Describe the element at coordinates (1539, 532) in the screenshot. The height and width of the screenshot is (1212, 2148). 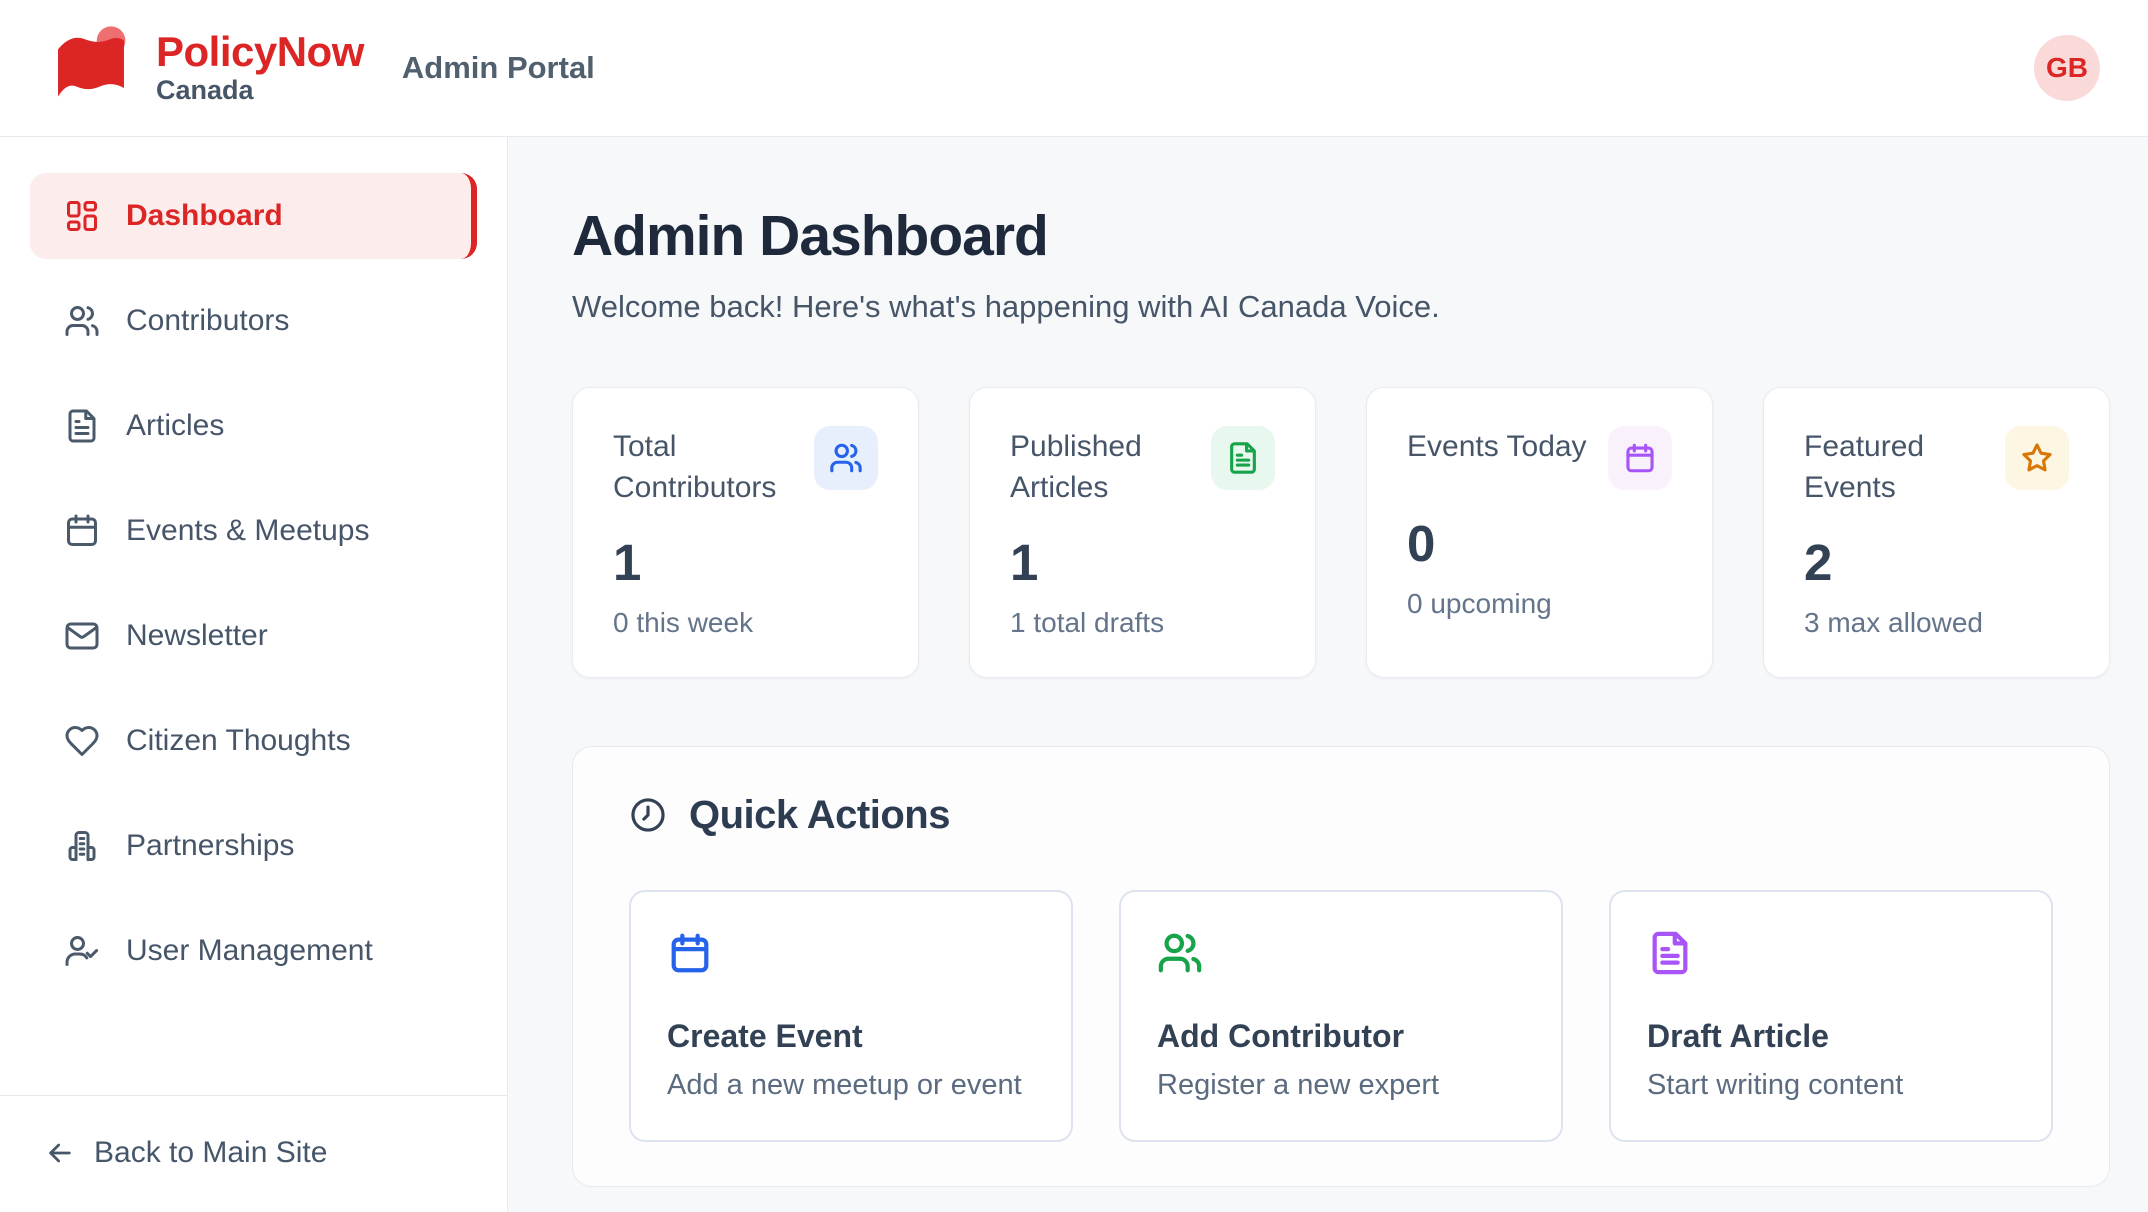
I see `stat-card-events-today: Events Today 0 0 upcoming` at that location.